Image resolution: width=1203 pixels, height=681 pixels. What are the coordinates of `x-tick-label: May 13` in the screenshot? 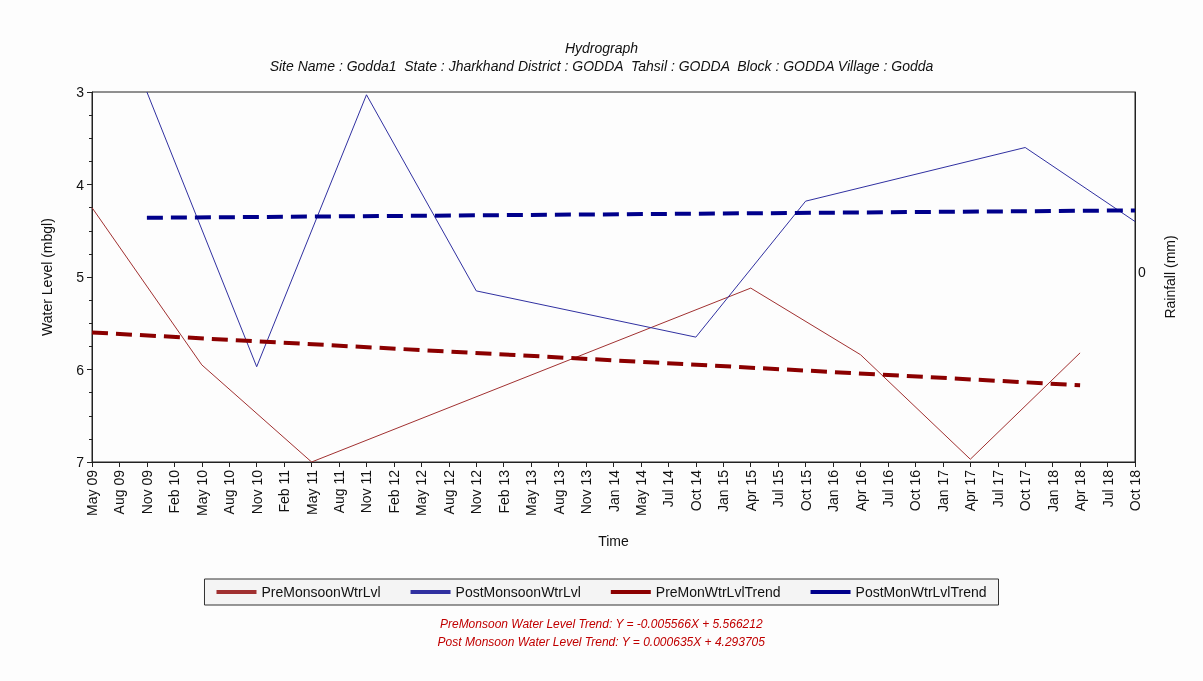 It's located at (531, 492).